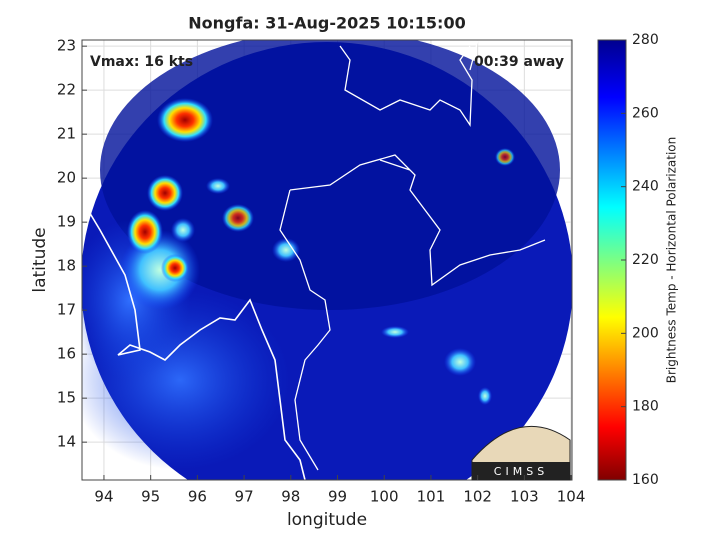 The width and height of the screenshot is (720, 544). What do you see at coordinates (244, 497) in the screenshot?
I see `x-tick-label: 97` at bounding box center [244, 497].